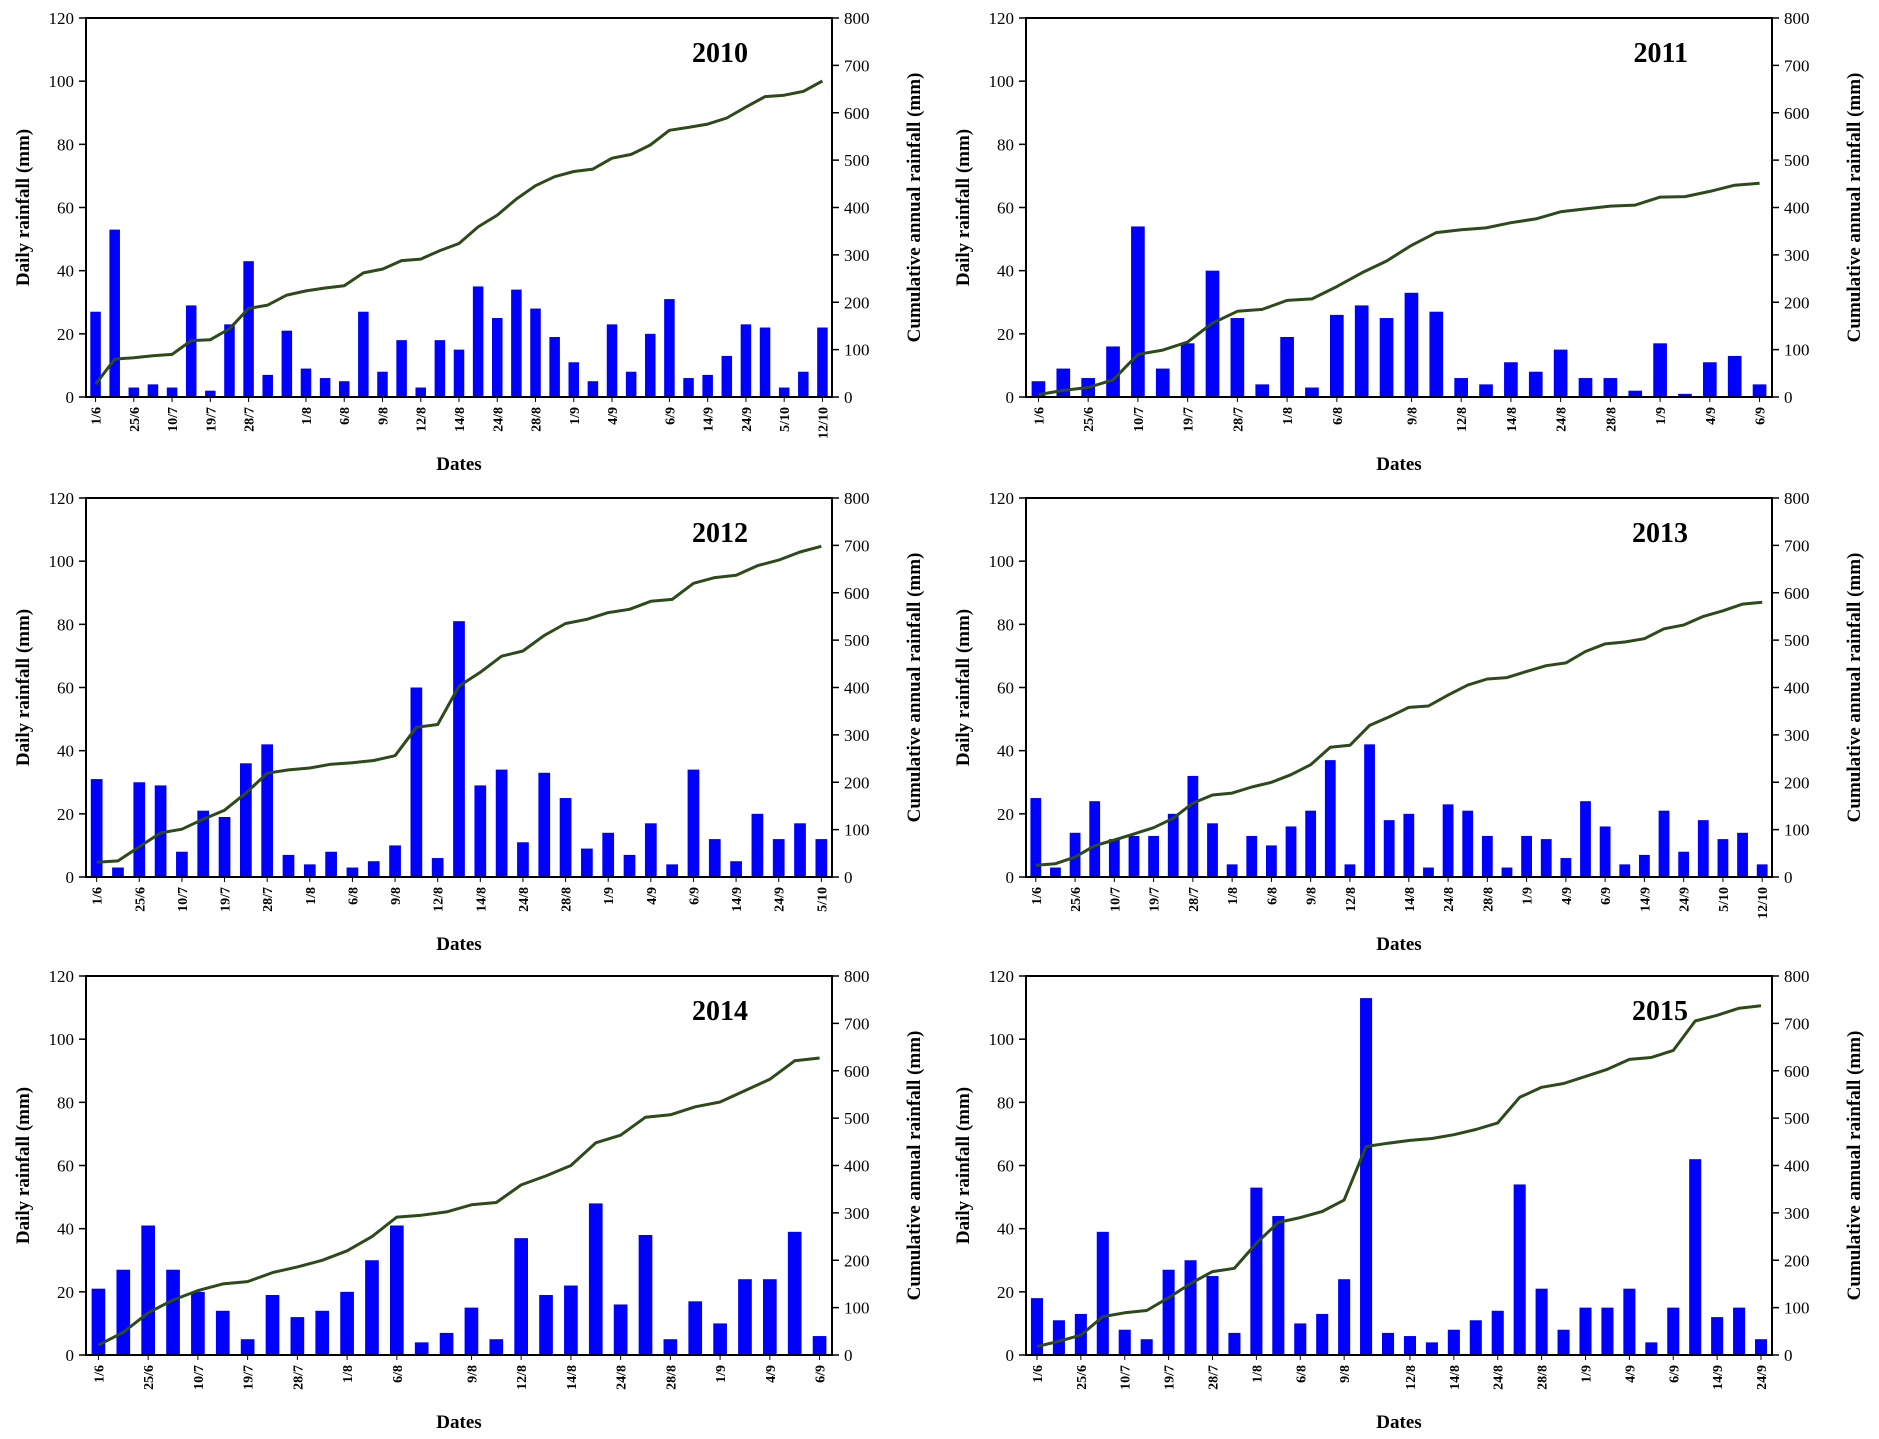  I want to click on plot-frame, so click(1399, 1165).